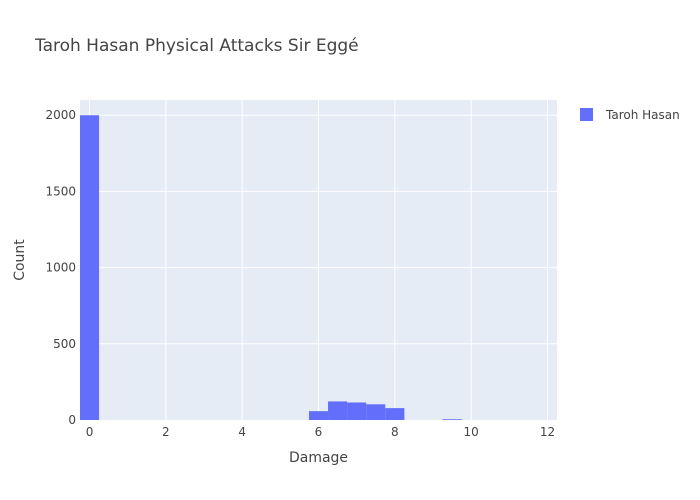 The height and width of the screenshot is (500, 700). What do you see at coordinates (642, 115) in the screenshot?
I see `legend-label: Taroh Hasan` at bounding box center [642, 115].